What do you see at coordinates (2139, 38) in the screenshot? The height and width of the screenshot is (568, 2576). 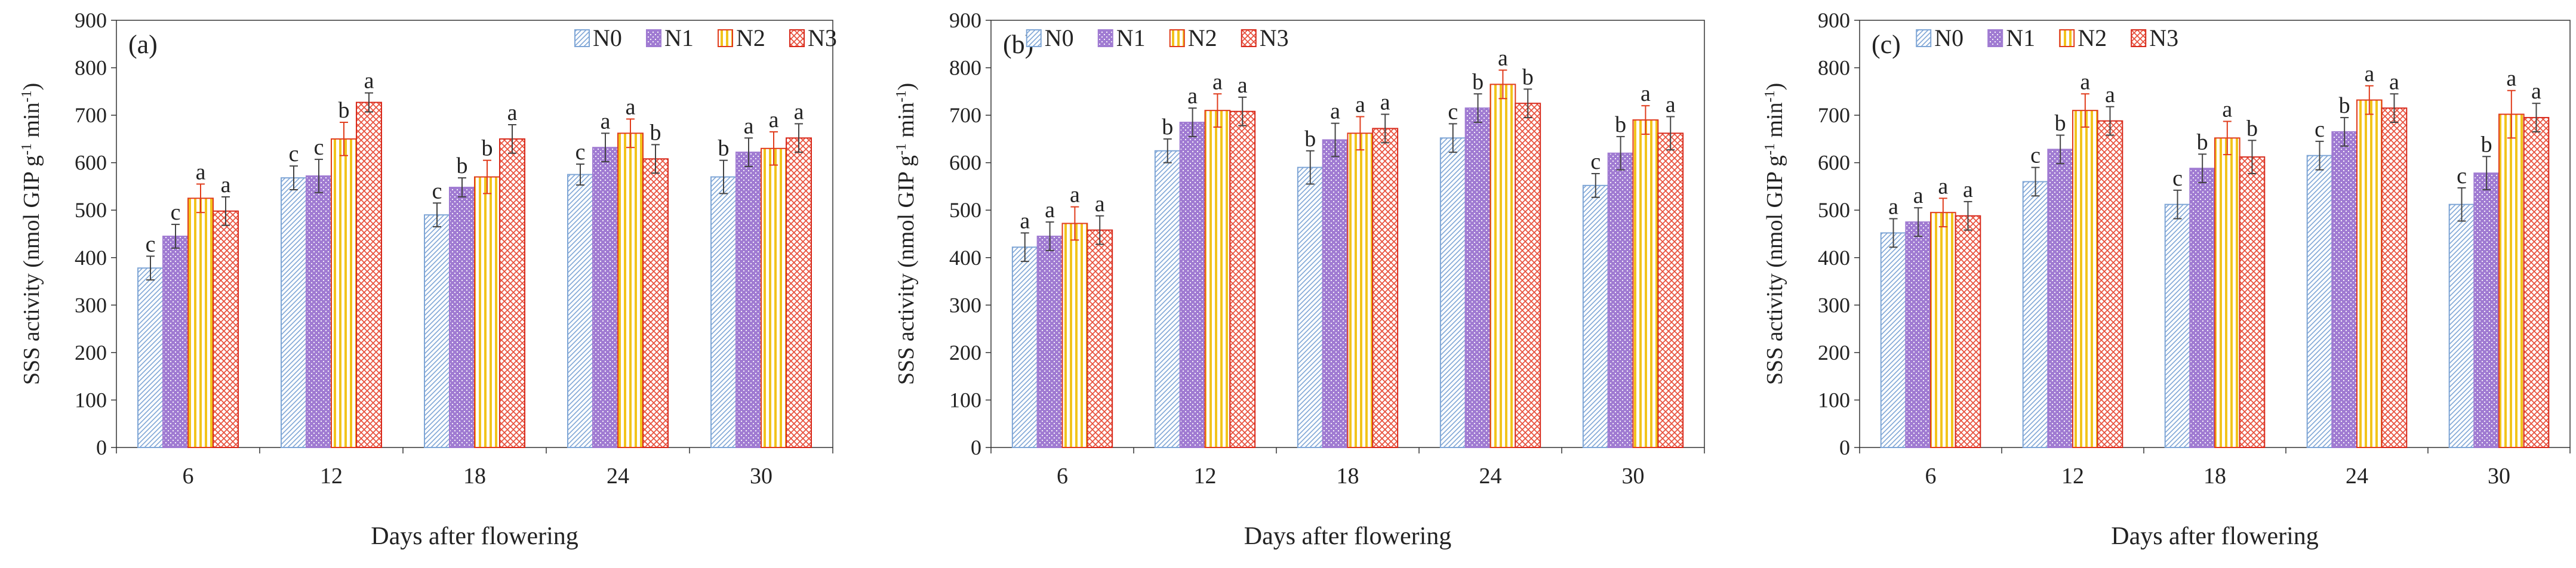 I see `legend-swatch-n3` at bounding box center [2139, 38].